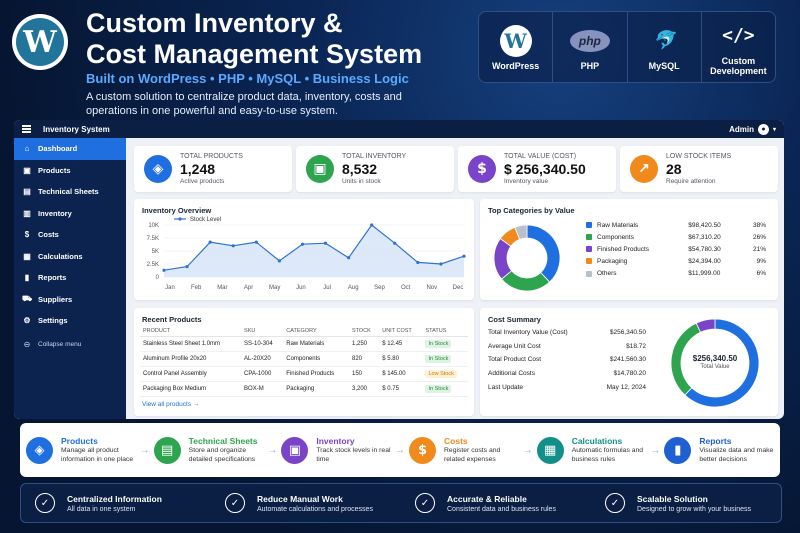  What do you see at coordinates (27, 321) in the screenshot?
I see `gear-icon: ⚙` at bounding box center [27, 321].